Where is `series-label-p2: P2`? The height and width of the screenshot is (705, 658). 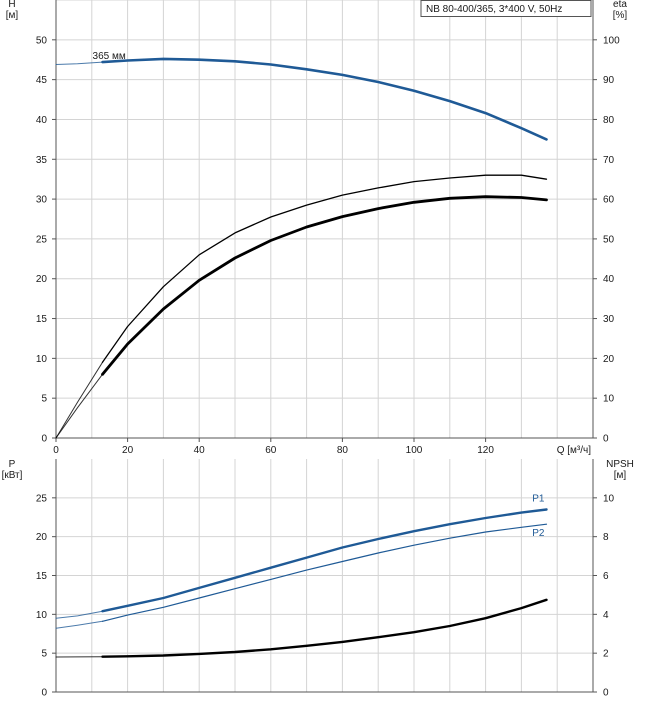
series-label-p2: P2 is located at coordinates (538, 533).